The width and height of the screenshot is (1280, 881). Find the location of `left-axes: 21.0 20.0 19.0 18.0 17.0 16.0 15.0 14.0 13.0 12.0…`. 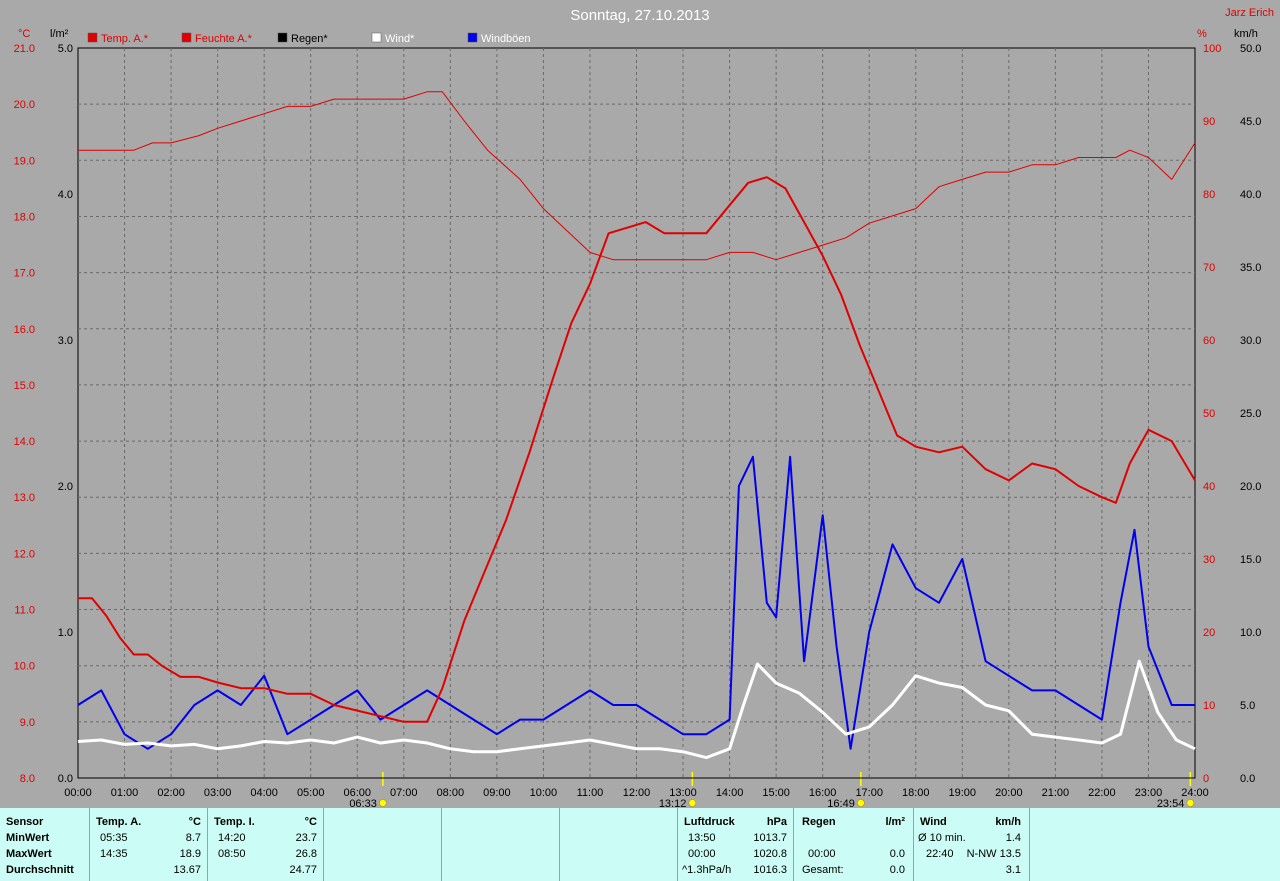

left-axes: 21.0 20.0 19.0 18.0 17.0 16.0 15.0 14.0 13.0 12.0… is located at coordinates (43, 414).